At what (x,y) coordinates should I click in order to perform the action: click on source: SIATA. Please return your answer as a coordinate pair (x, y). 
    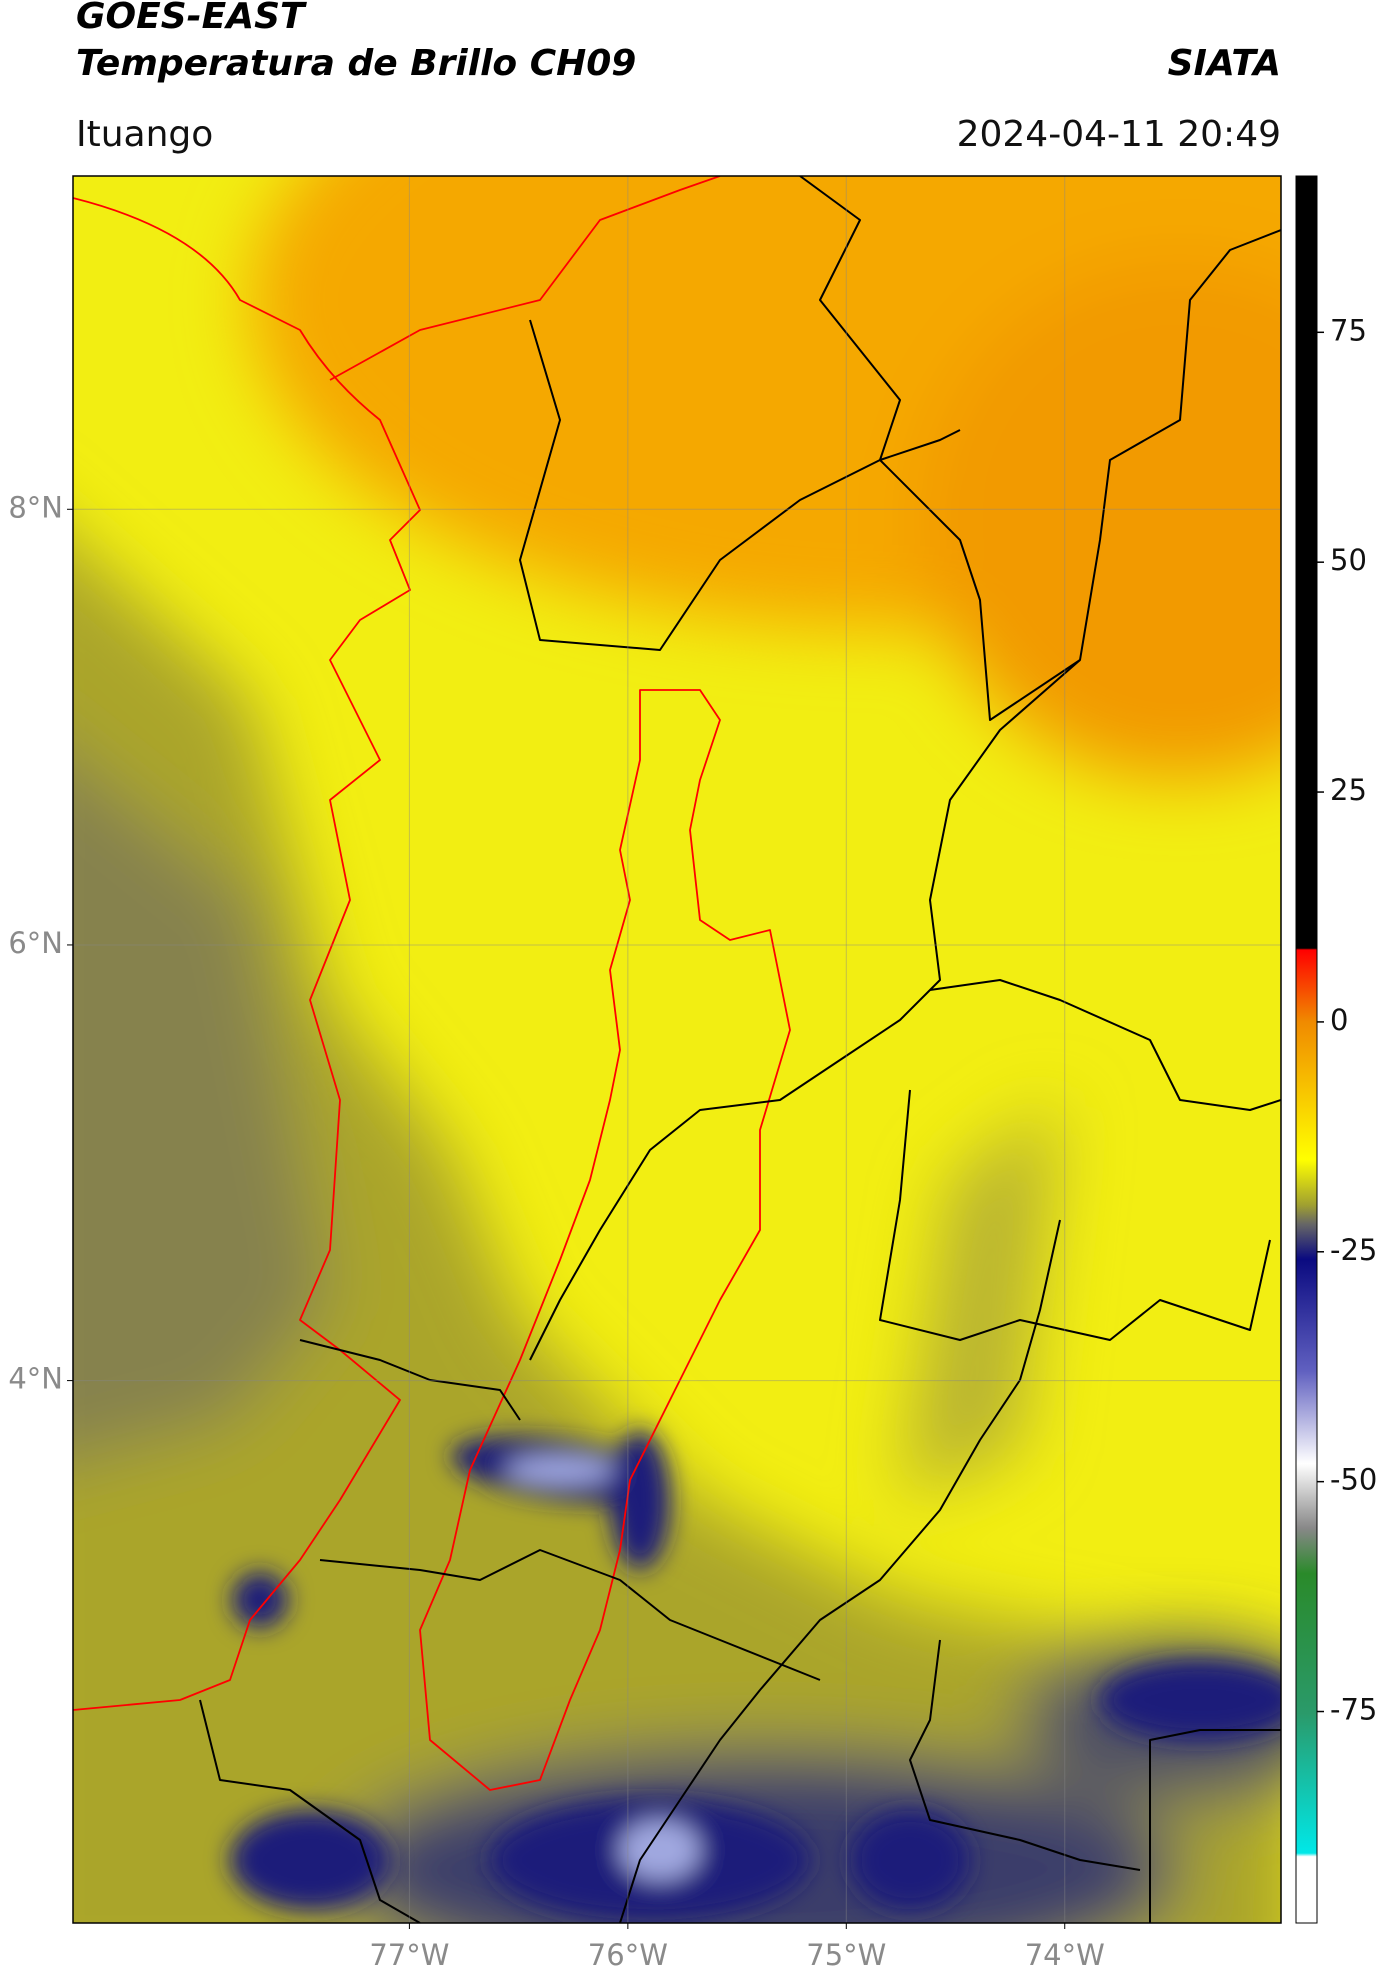
    Looking at the image, I should click on (1224, 63).